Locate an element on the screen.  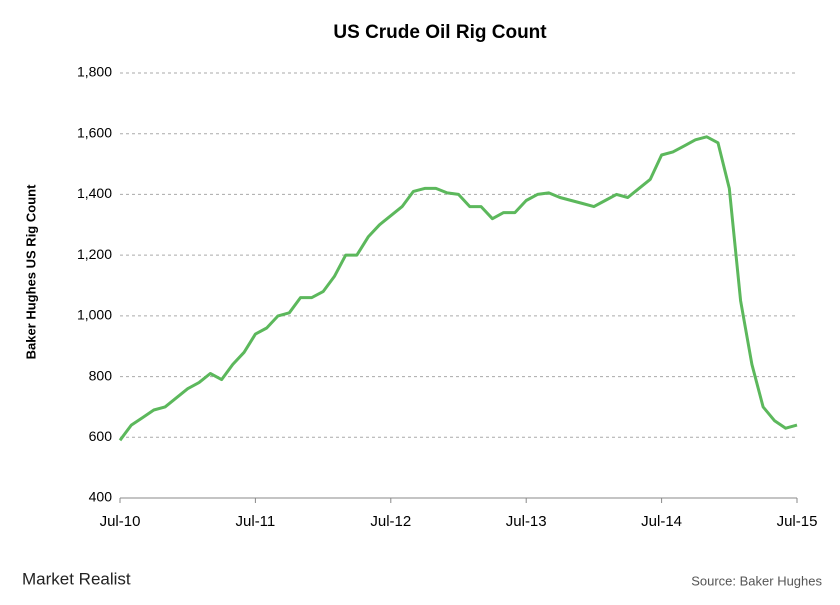
x-tick-label: Jul-10 is located at coordinates (120, 521).